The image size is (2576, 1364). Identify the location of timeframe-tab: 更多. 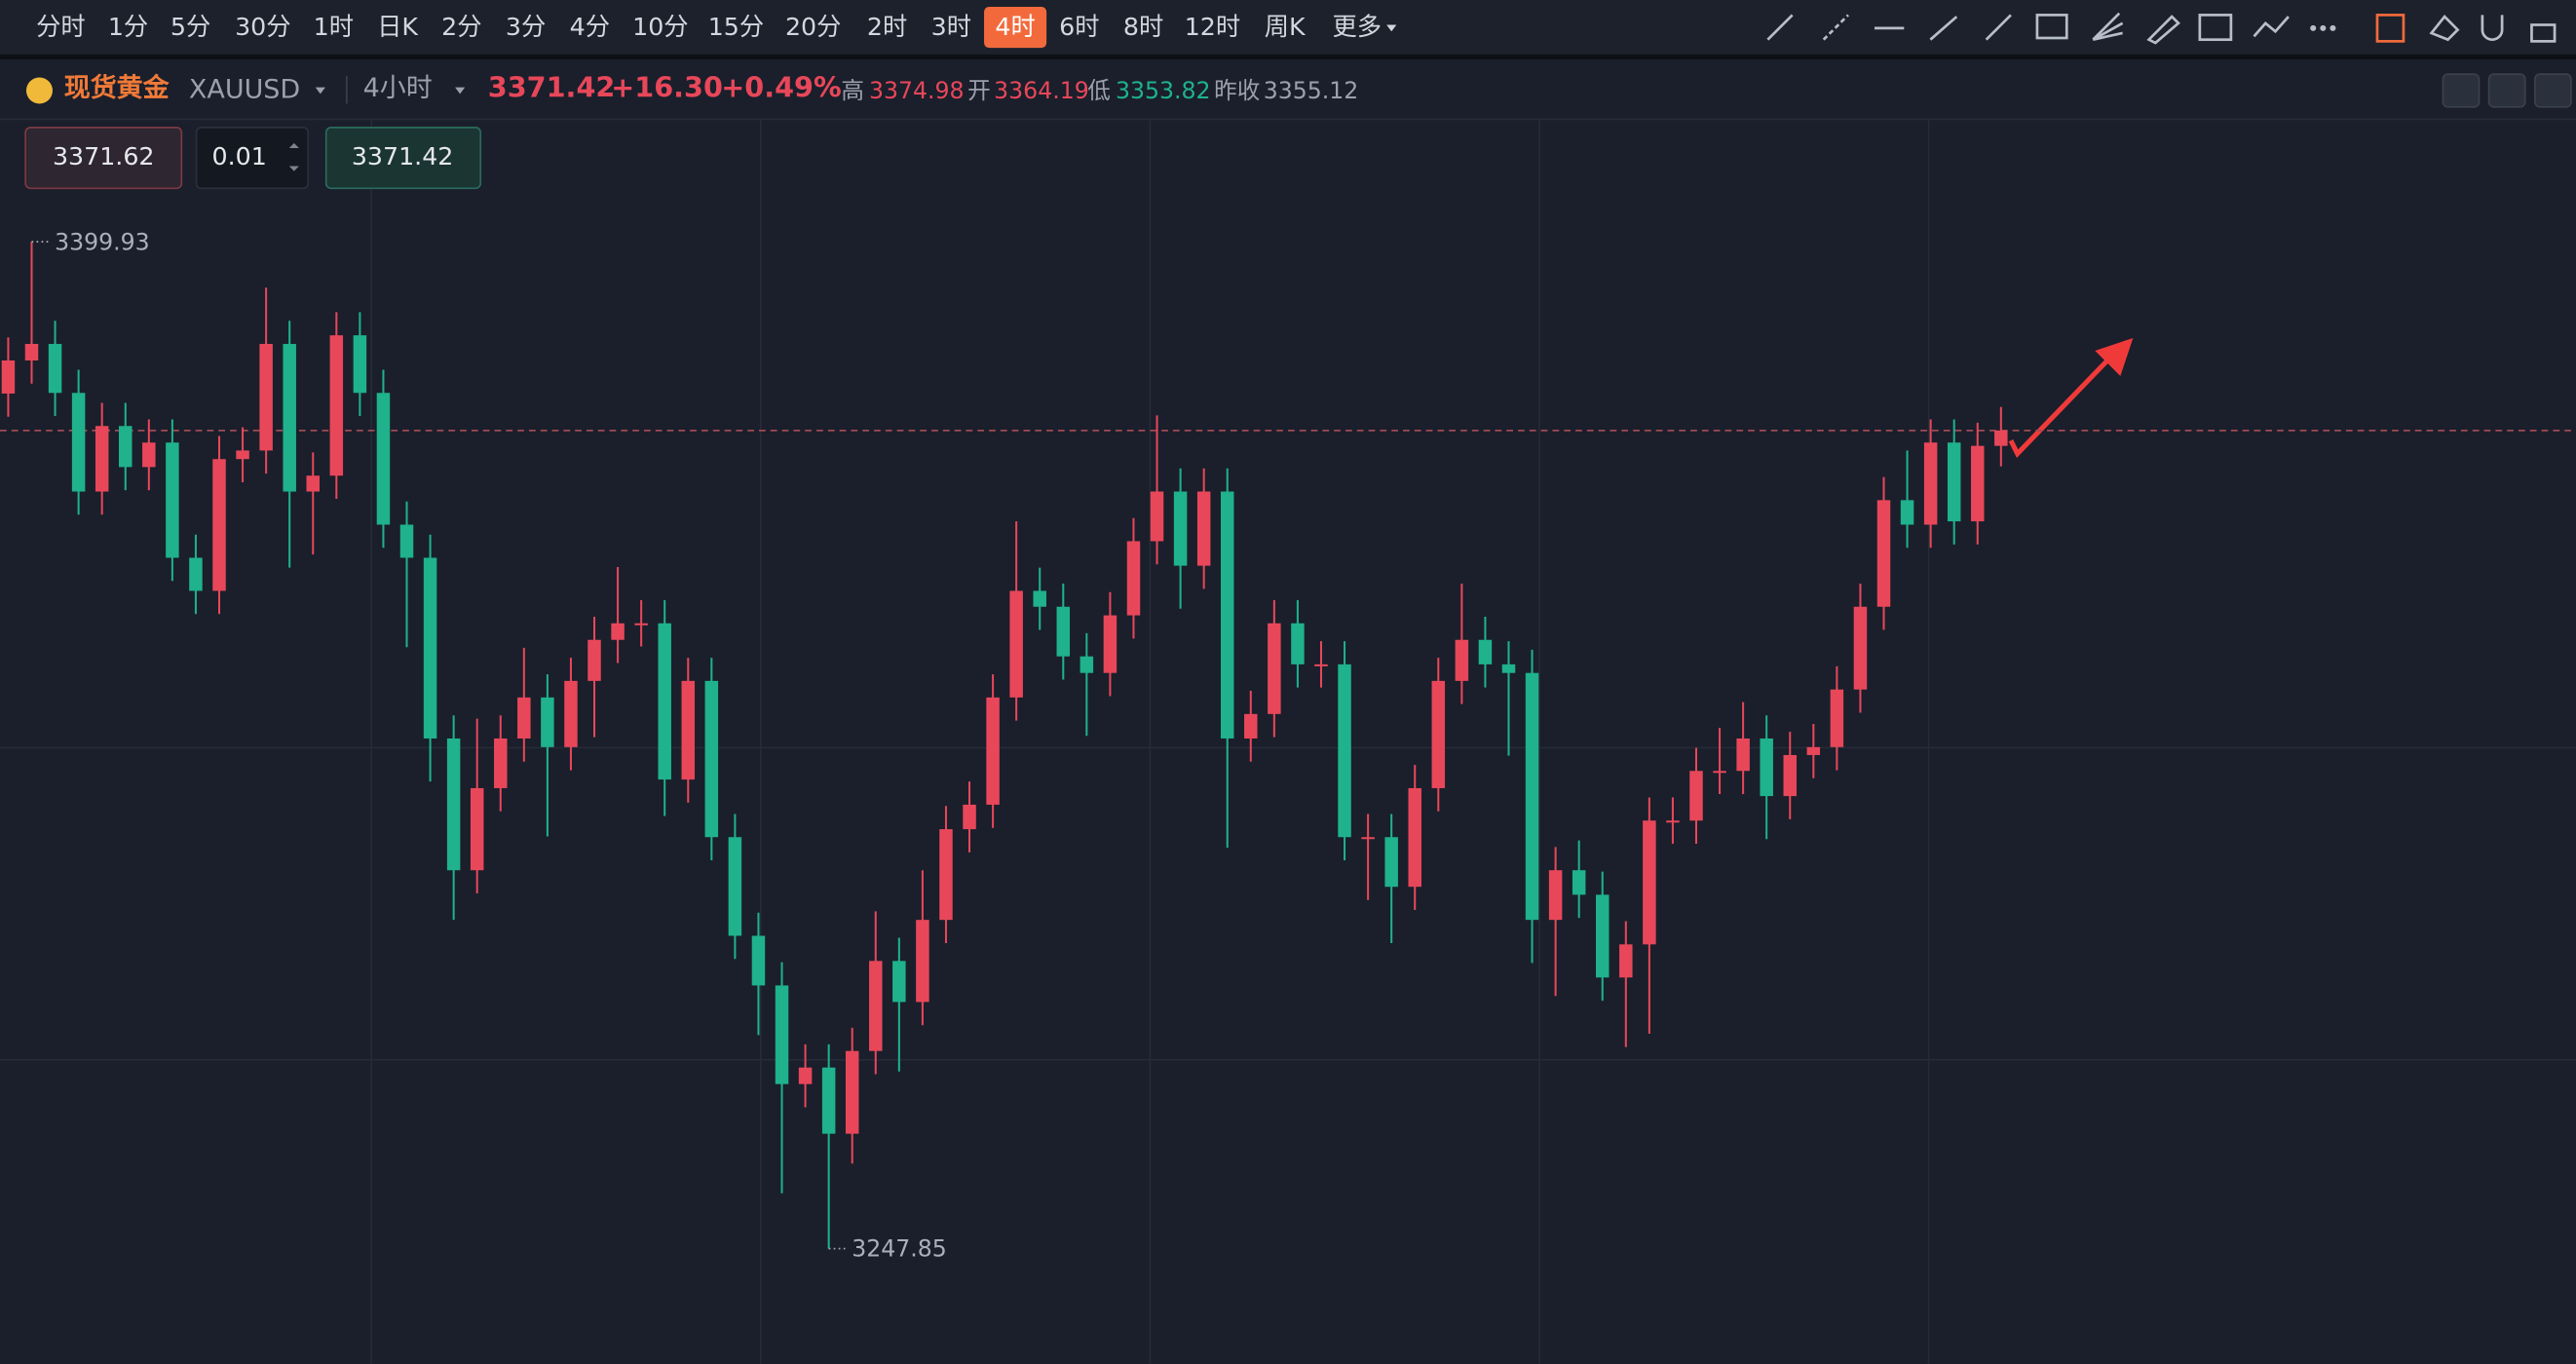
(1358, 27).